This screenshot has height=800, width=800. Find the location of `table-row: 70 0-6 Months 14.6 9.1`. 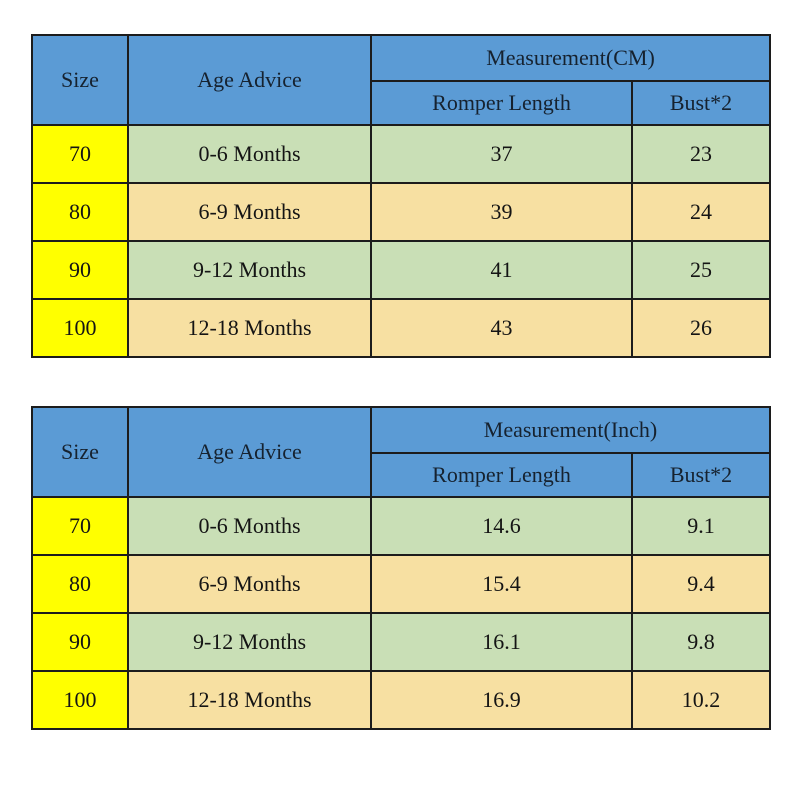

table-row: 70 0-6 Months 14.6 9.1 is located at coordinates (401, 526).